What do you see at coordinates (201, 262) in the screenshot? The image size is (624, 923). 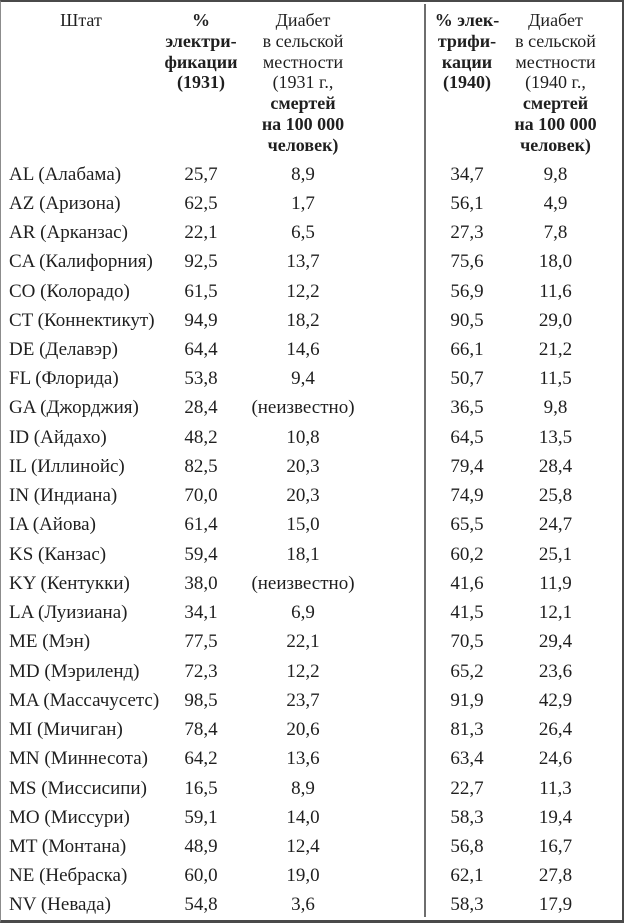 I see `electrification-1931-cell: 92,5` at bounding box center [201, 262].